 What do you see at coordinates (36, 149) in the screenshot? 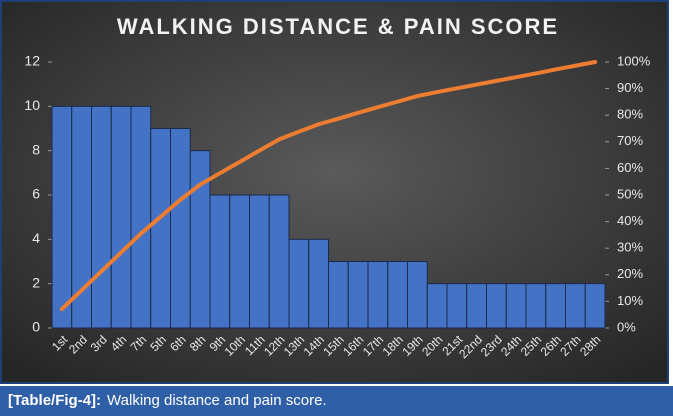
I see `y-tick-label: 8` at bounding box center [36, 149].